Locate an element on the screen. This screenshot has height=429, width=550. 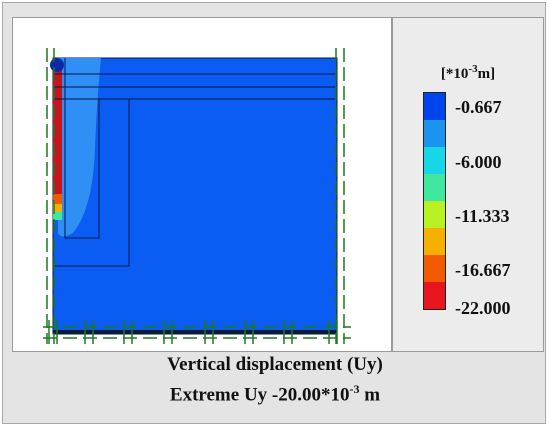
legend-tick: -6.000 is located at coordinates (478, 162).